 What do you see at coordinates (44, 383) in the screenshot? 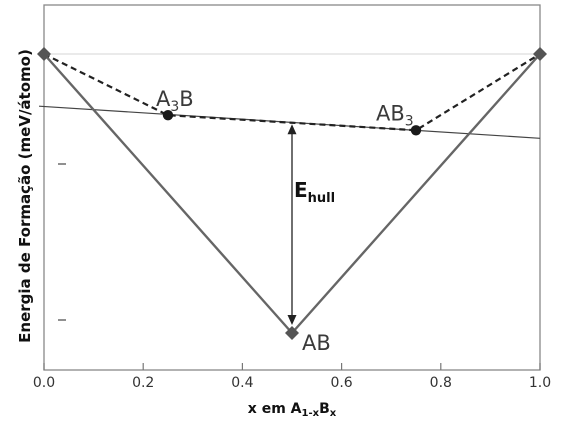
I see `x-tick-label: 0.0` at bounding box center [44, 383].